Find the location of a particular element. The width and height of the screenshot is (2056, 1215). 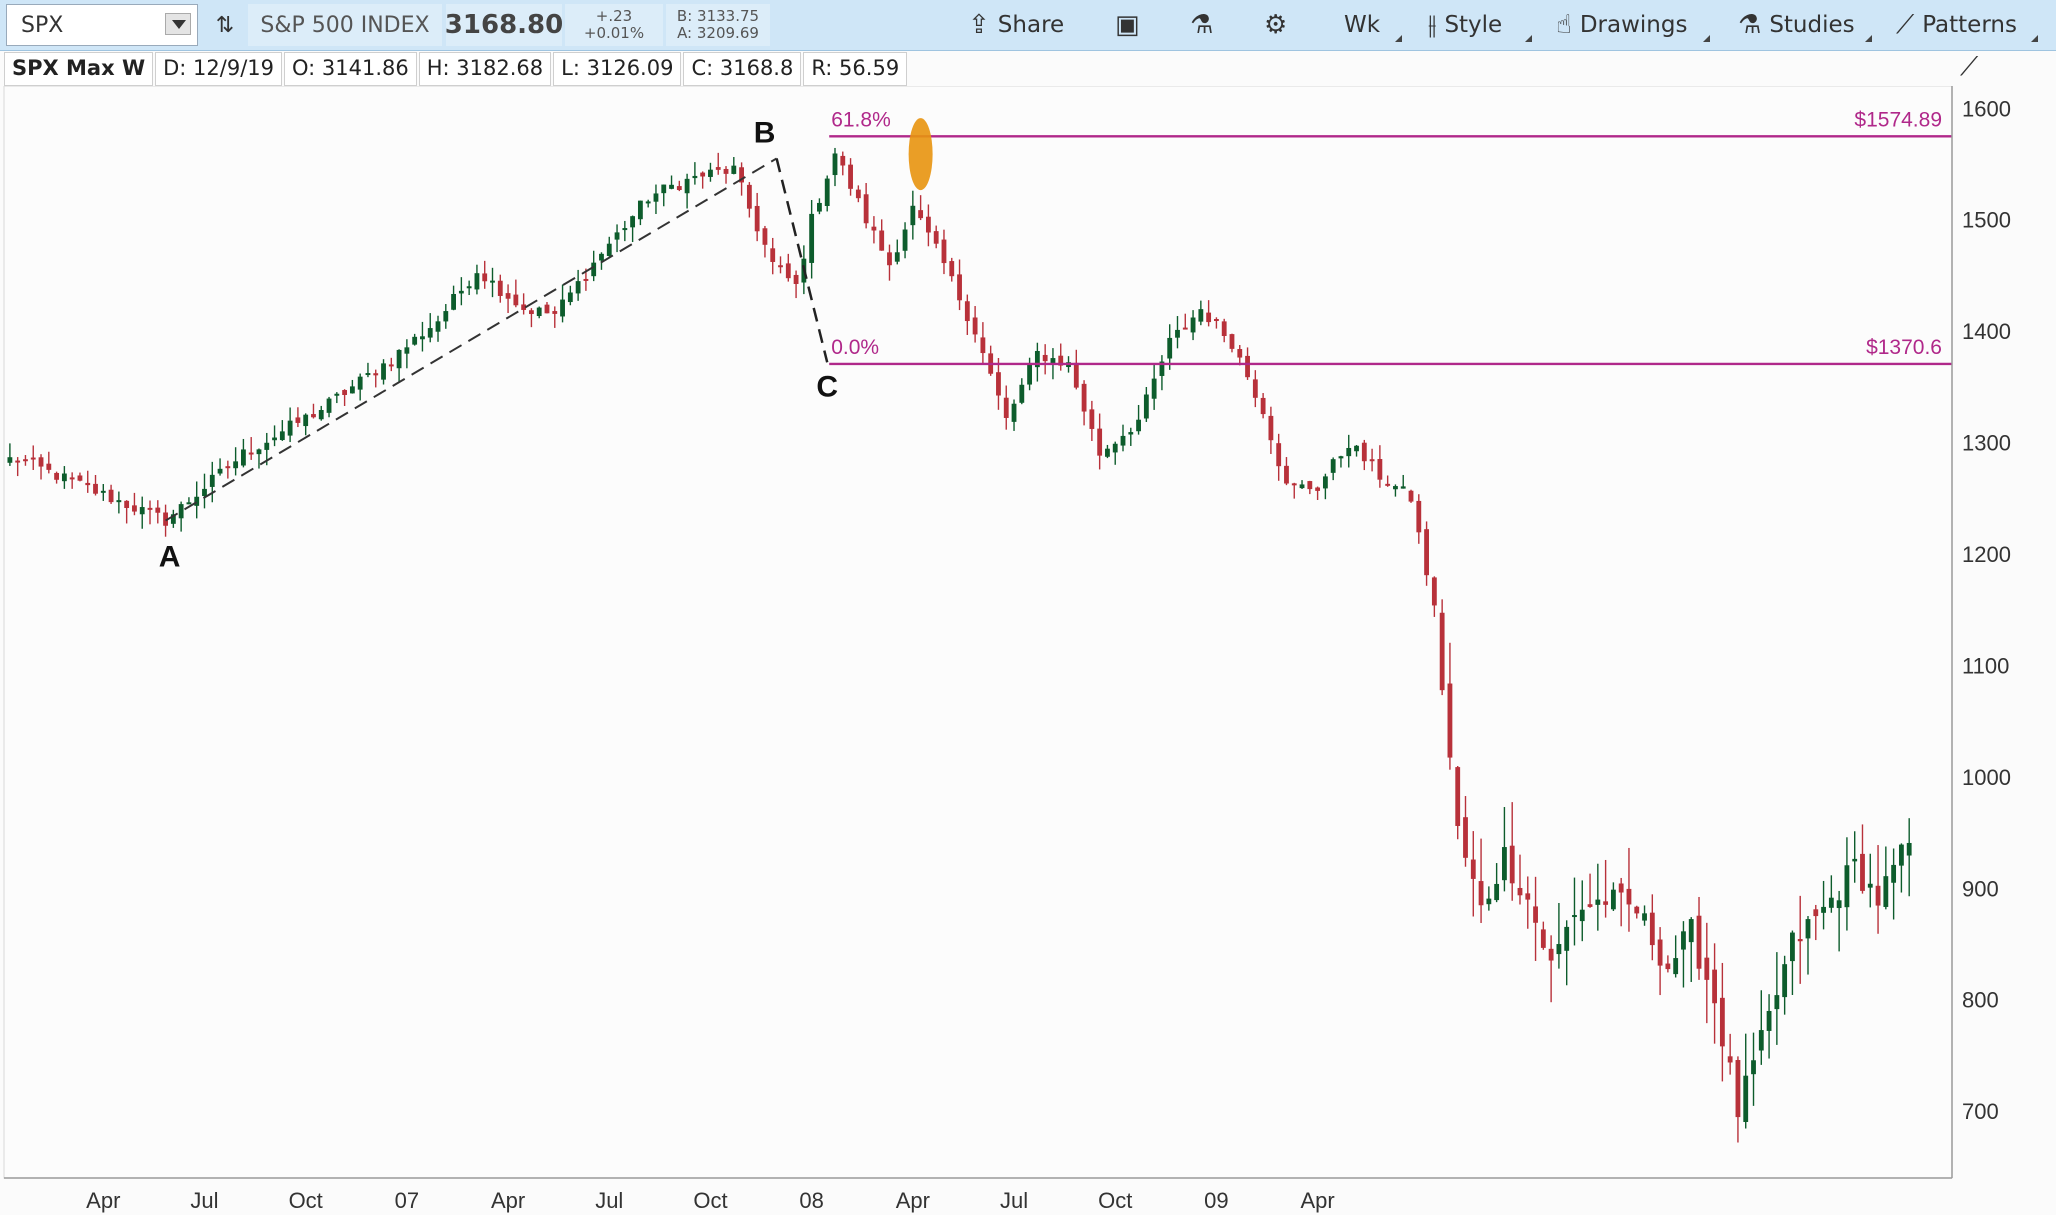

flask-icon: ⚗ is located at coordinates (1202, 25).